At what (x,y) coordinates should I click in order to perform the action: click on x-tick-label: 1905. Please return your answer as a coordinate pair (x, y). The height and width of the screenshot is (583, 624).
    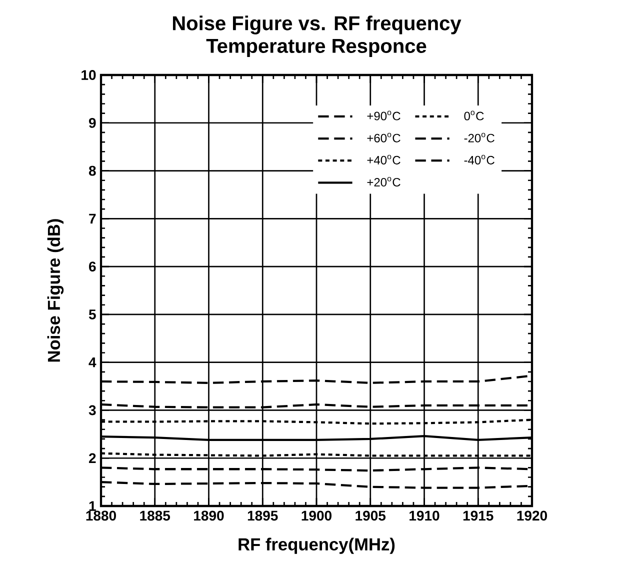
    Looking at the image, I should click on (371, 515).